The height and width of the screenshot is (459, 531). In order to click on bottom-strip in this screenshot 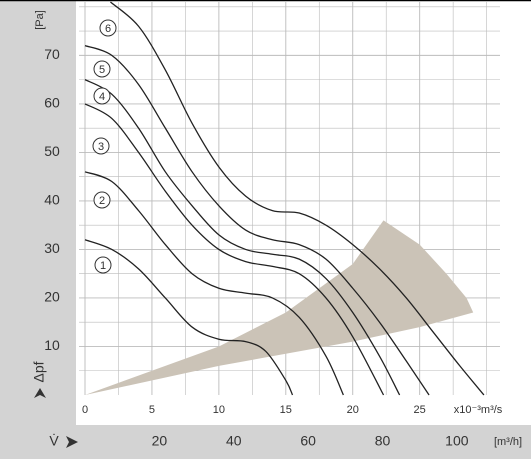, I will do `click(265, 442)`.